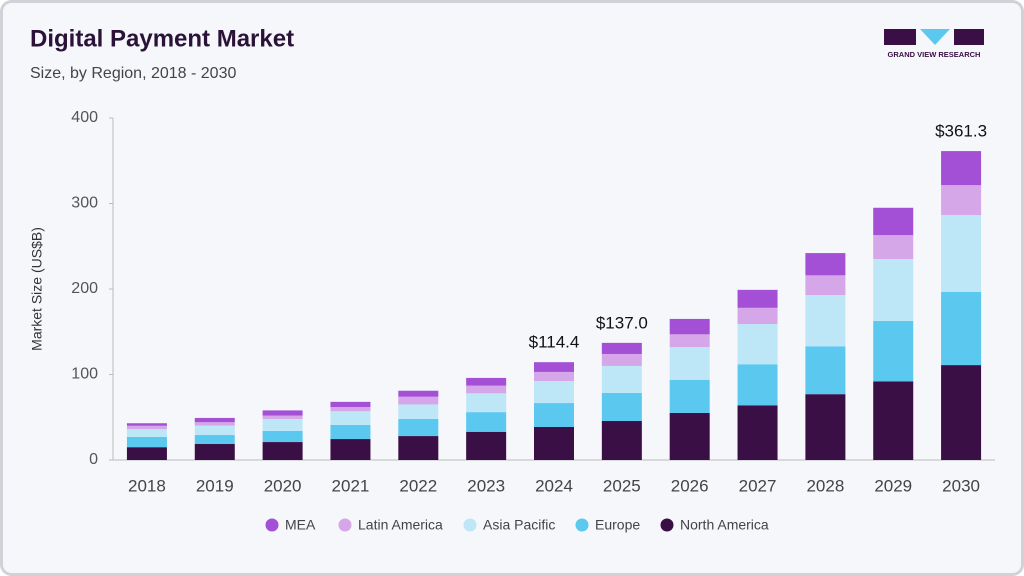 This screenshot has width=1024, height=576. I want to click on y-tick-label: 200, so click(84, 288).